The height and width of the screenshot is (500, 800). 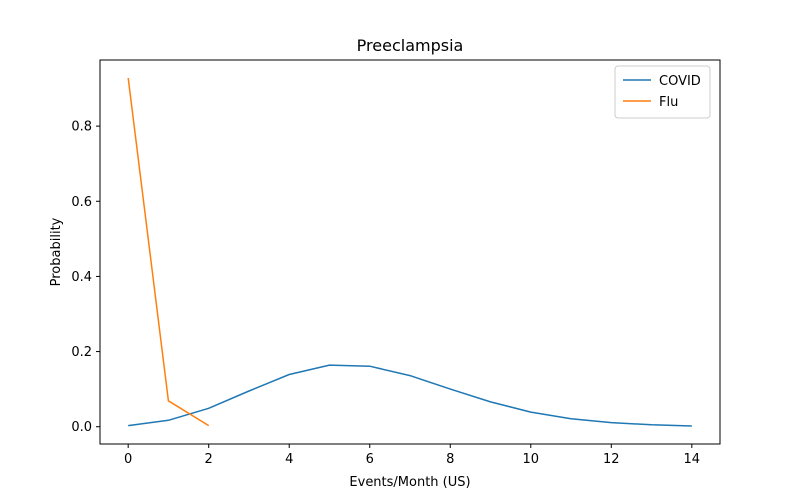 I want to click on x-tick-label: 14, so click(x=692, y=459).